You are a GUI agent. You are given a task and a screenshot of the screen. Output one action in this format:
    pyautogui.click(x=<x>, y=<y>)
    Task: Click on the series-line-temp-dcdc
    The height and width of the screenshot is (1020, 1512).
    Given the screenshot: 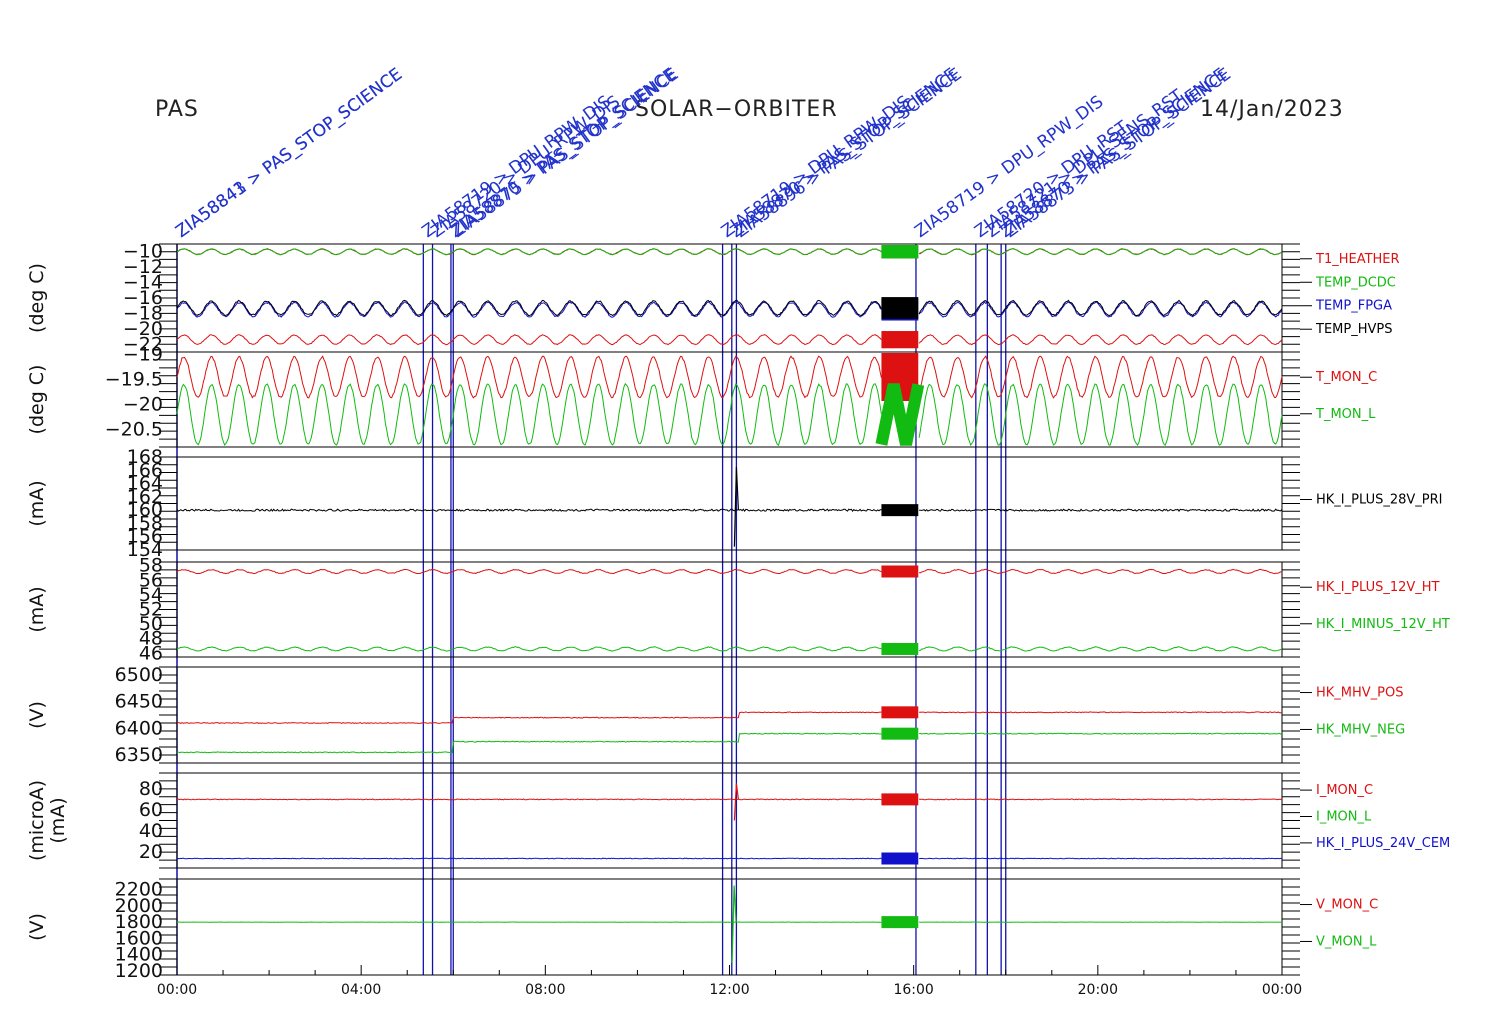 What is the action you would take?
    pyautogui.click(x=729, y=252)
    